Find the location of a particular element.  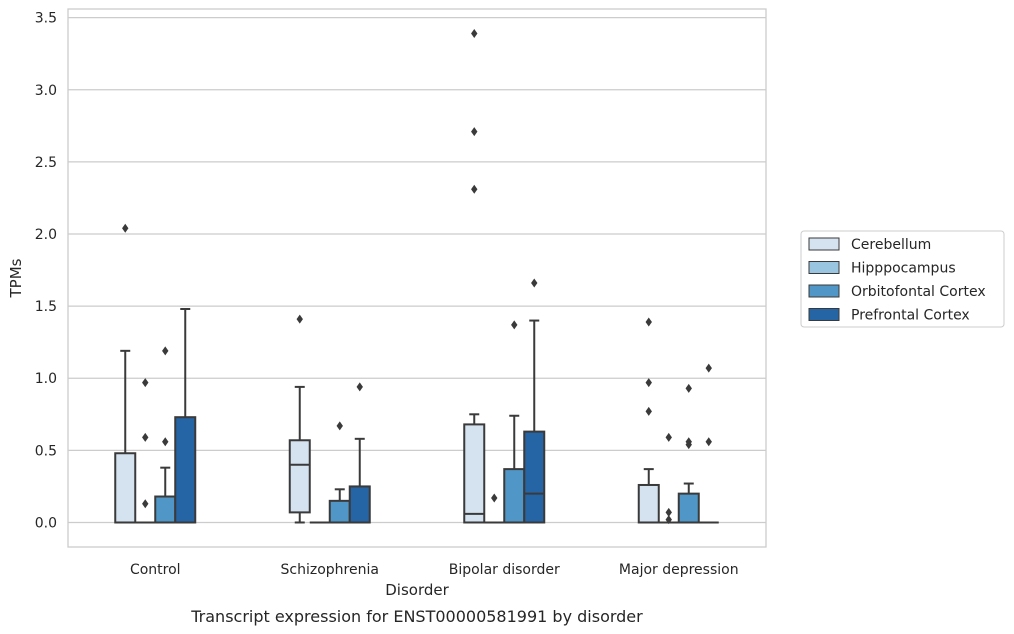

legend-frame is located at coordinates (902, 279).